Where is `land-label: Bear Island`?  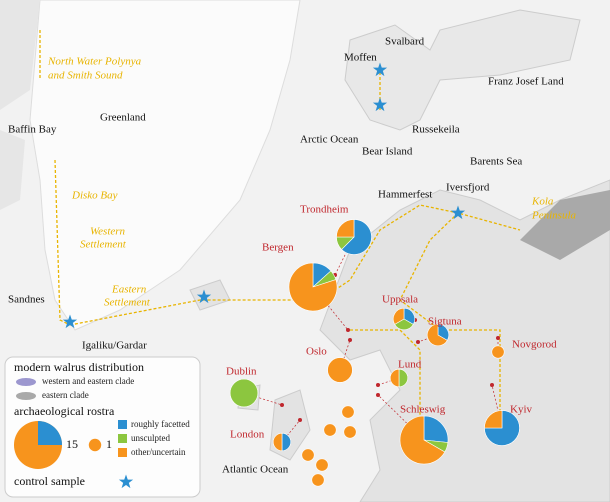
land-label: Bear Island is located at coordinates (387, 152).